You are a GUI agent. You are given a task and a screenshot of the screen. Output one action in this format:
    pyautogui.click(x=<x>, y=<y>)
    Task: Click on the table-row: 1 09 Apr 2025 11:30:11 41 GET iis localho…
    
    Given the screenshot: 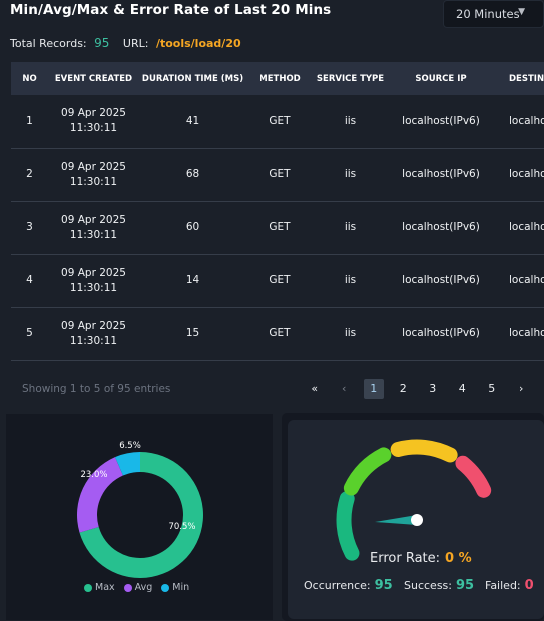 What is the action you would take?
    pyautogui.click(x=277, y=121)
    